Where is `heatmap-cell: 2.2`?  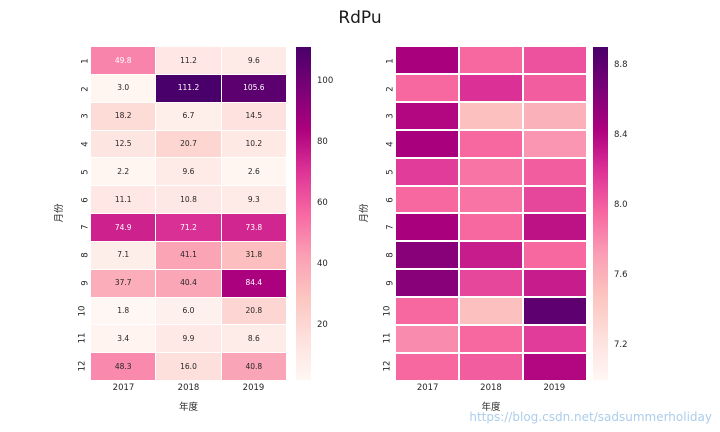
heatmap-cell: 2.2 is located at coordinates (123, 172).